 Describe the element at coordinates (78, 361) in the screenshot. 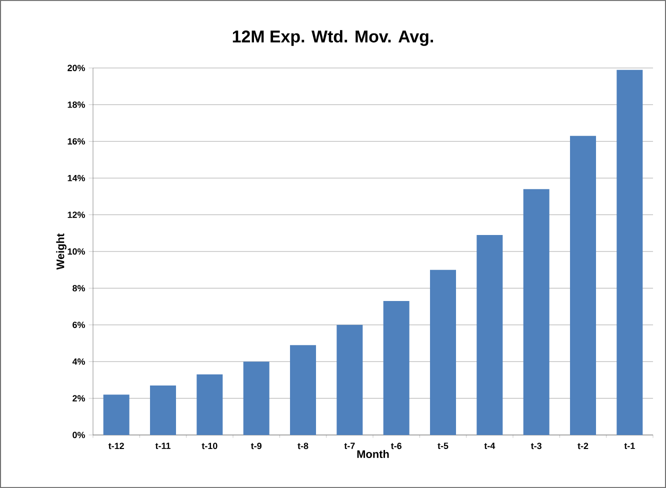

I see `y-tick-label: 4%` at that location.